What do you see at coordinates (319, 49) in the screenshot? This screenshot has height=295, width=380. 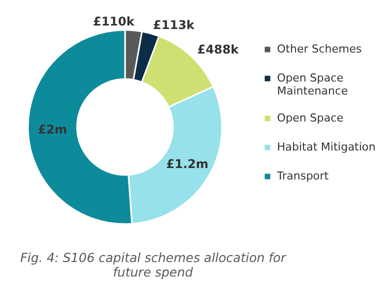 I see `legend-label: Other Schemes` at bounding box center [319, 49].